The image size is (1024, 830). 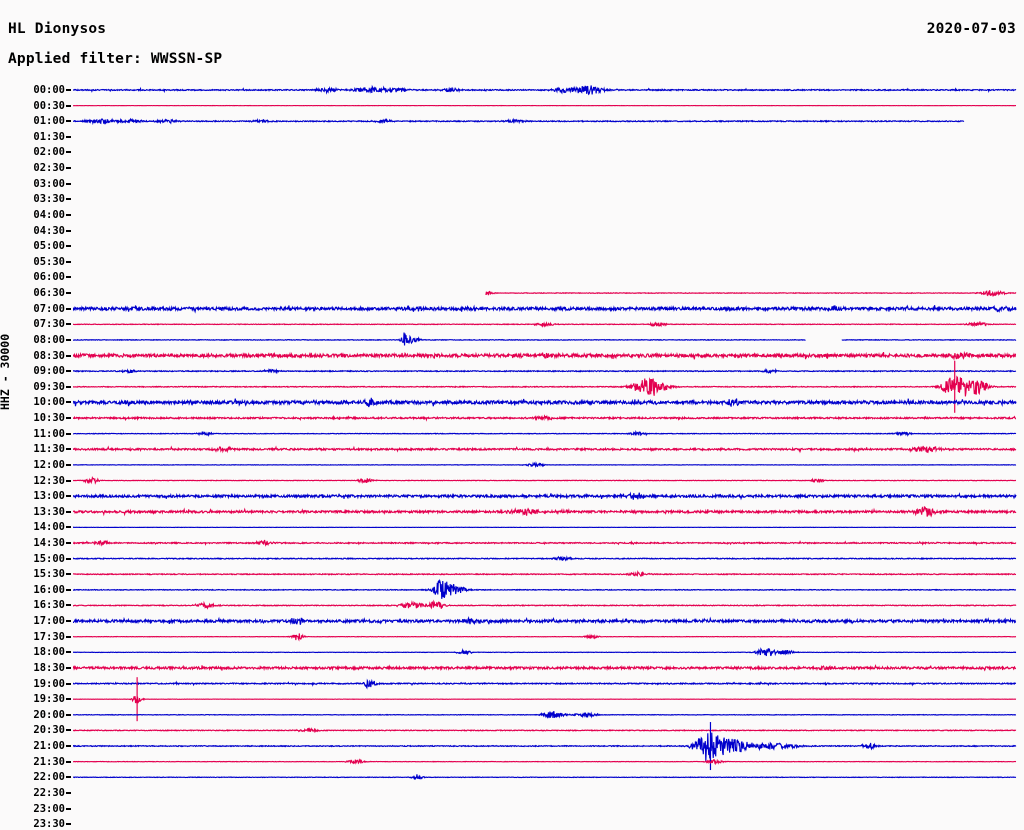 What do you see at coordinates (49, 387) in the screenshot?
I see `time-tick-label: 09:30` at bounding box center [49, 387].